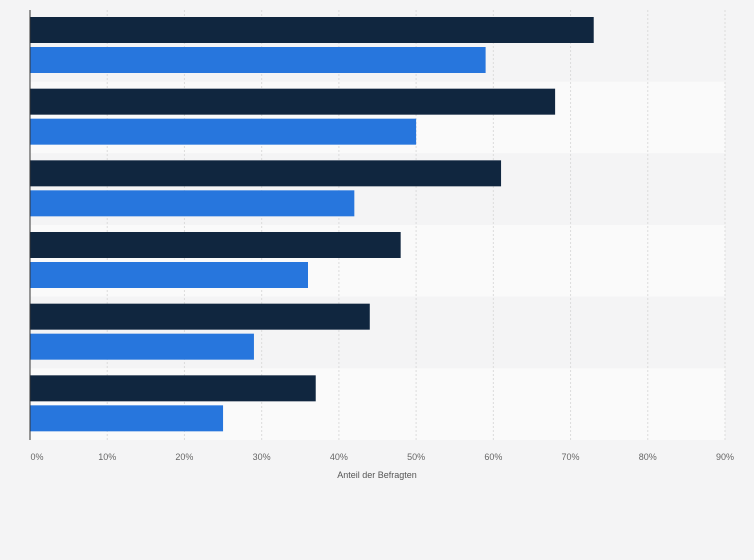 Image resolution: width=754 pixels, height=560 pixels. What do you see at coordinates (377, 475) in the screenshot?
I see `x-axis-label: Anteil der Befragten` at bounding box center [377, 475].